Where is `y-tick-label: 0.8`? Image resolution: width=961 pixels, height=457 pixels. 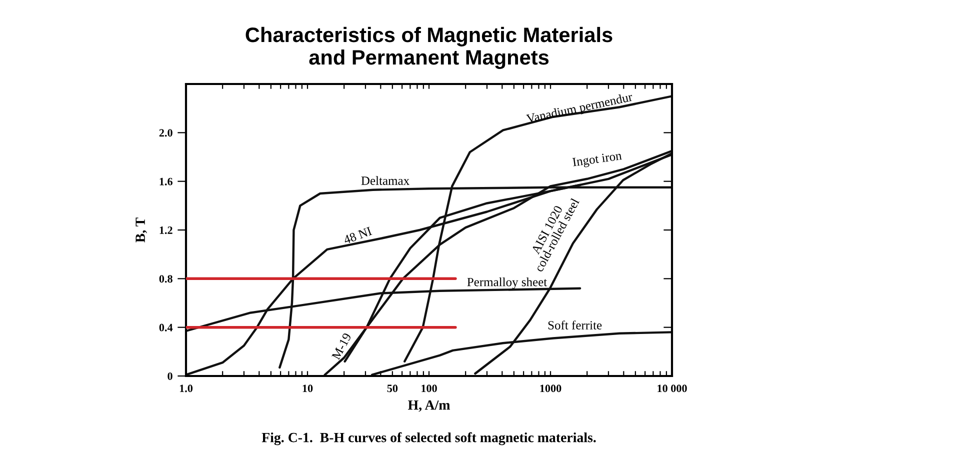
y-tick-label: 0.8 is located at coordinates (165, 279).